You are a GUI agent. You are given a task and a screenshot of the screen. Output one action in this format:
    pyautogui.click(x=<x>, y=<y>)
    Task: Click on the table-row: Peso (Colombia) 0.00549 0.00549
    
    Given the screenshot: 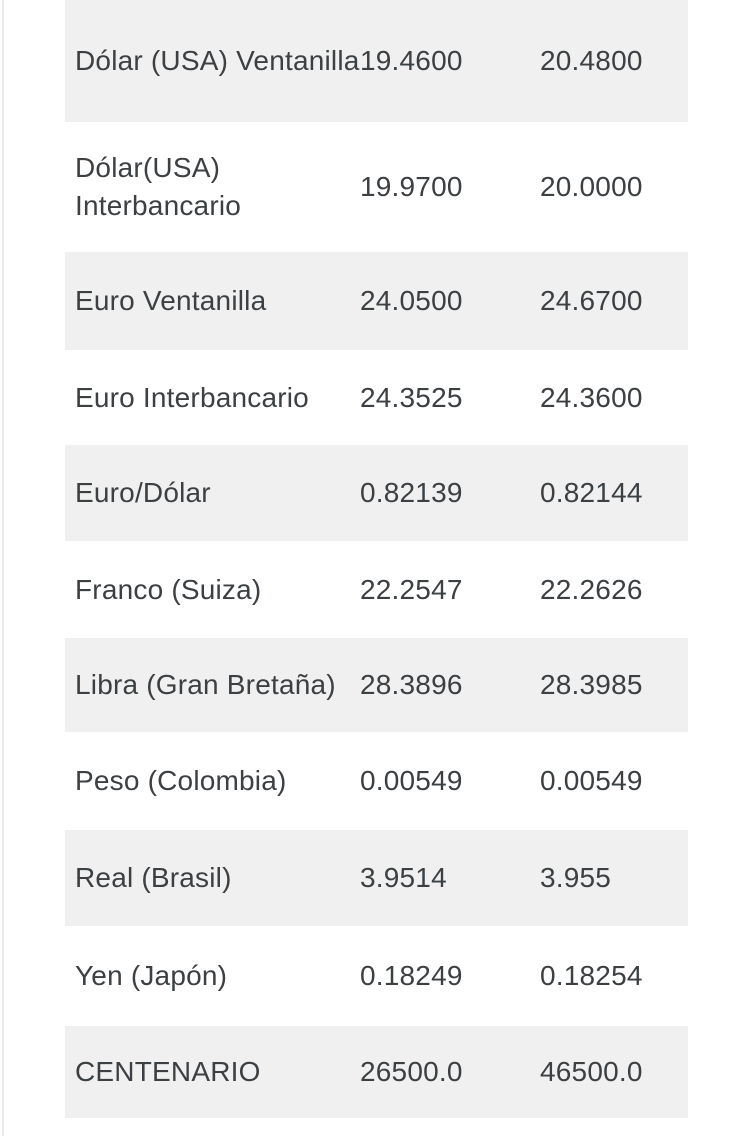 What is the action you would take?
    pyautogui.click(x=376, y=781)
    